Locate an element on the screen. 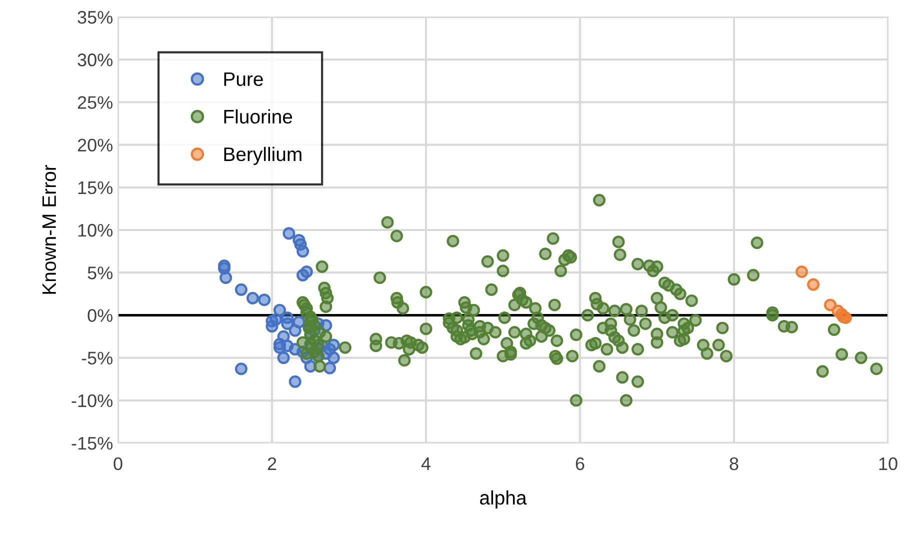 This screenshot has width=906, height=533. x-tick-label: 6 is located at coordinates (580, 463).